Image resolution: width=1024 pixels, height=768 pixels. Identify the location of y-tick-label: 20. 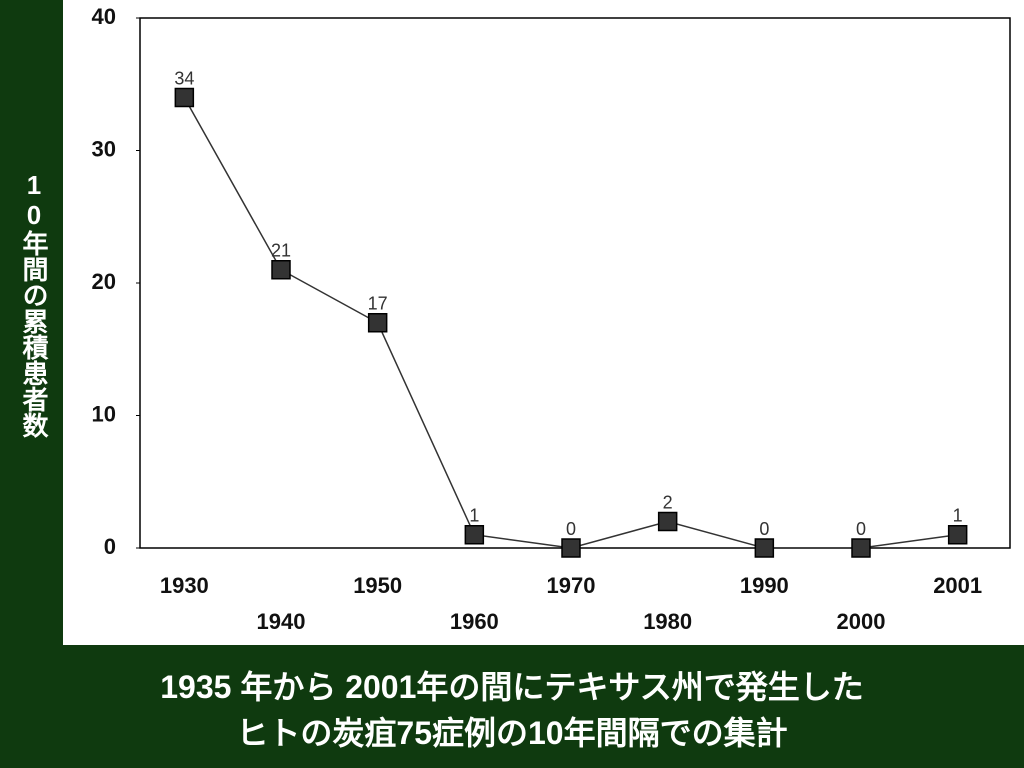
(104, 281).